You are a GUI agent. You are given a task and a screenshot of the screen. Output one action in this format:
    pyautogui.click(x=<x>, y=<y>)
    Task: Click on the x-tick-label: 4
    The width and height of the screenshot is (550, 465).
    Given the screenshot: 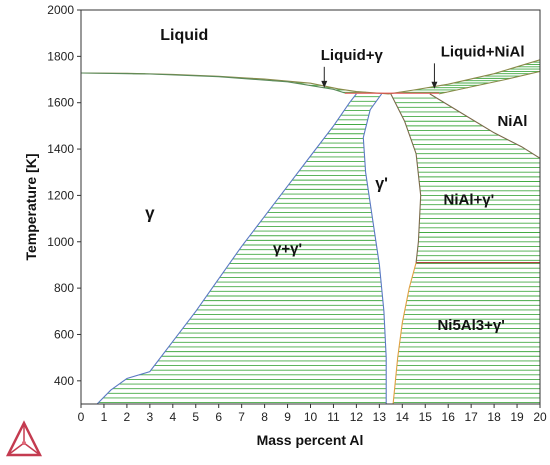 What is the action you would take?
    pyautogui.click(x=172, y=417)
    